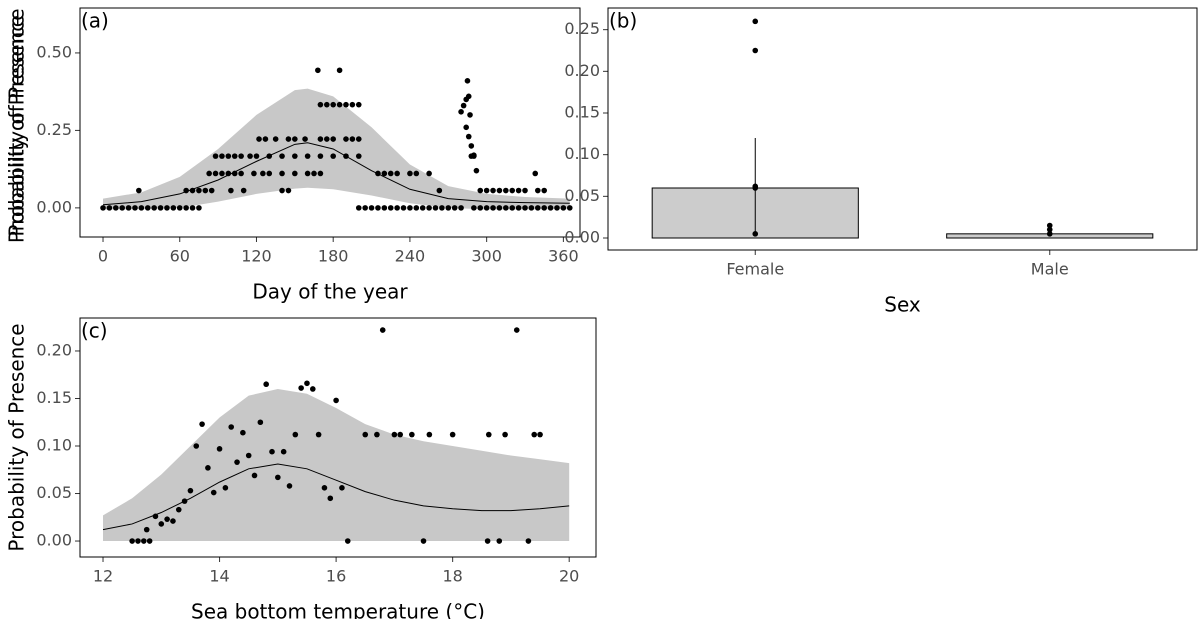  I want to click on x-axis-title: Day of the year, so click(330, 292).